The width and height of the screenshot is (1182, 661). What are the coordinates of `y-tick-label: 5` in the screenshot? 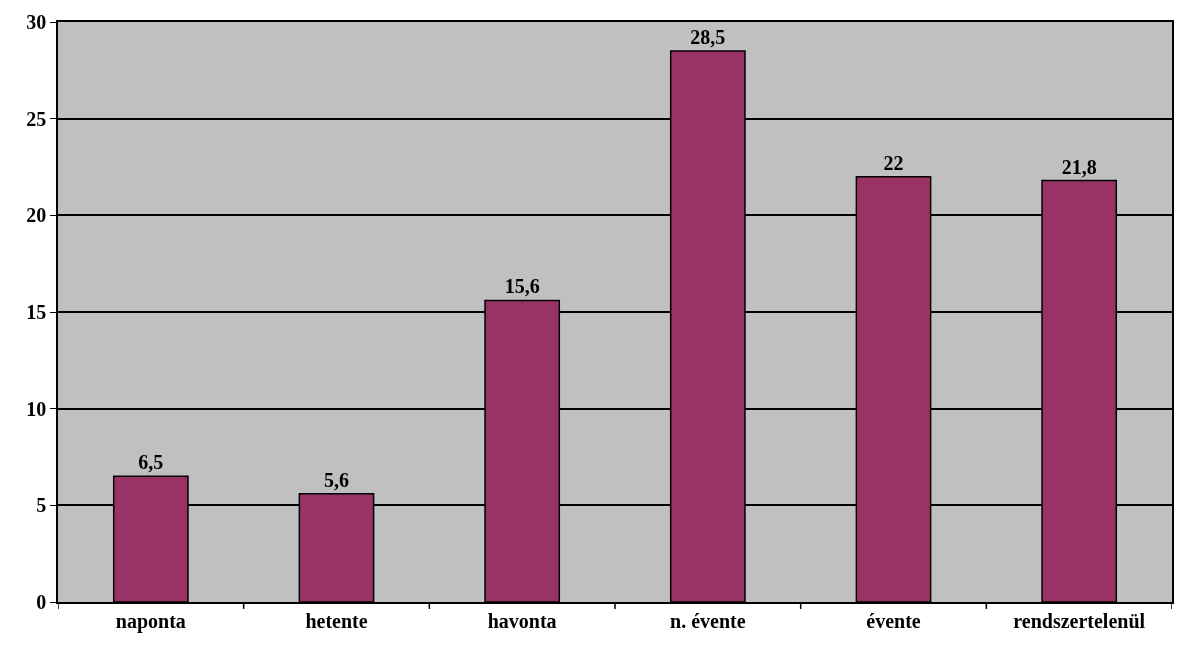 It's located at (41, 505).